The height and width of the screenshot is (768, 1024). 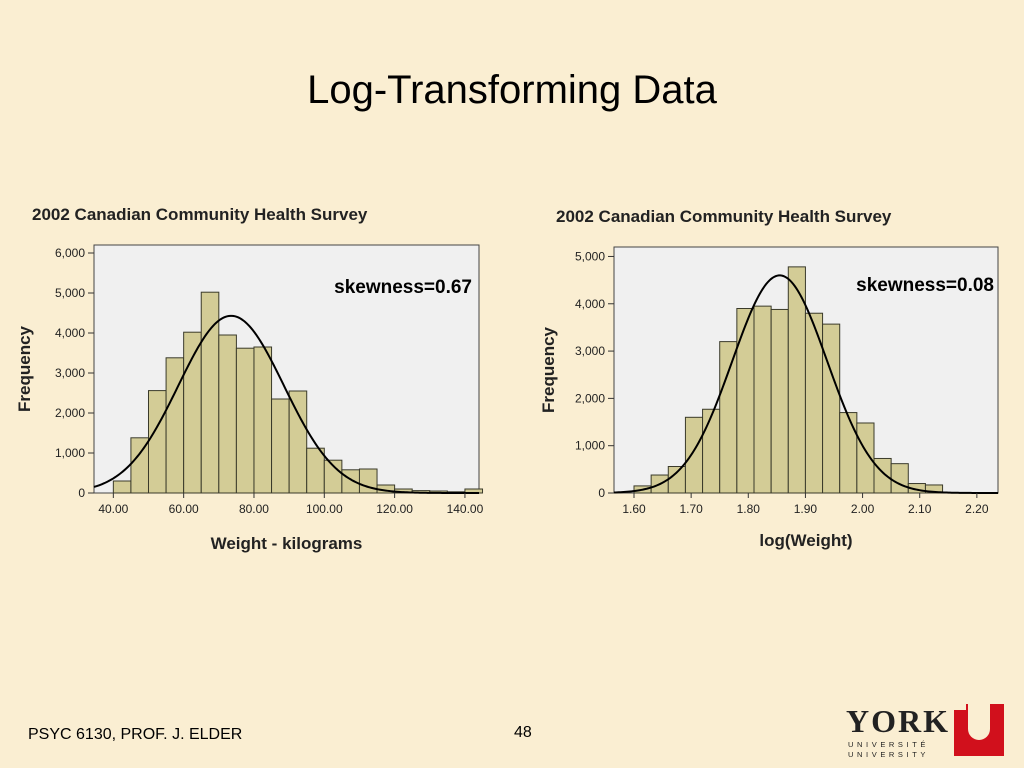 What do you see at coordinates (465, 509) in the screenshot?
I see `x-tick-label: 140.00` at bounding box center [465, 509].